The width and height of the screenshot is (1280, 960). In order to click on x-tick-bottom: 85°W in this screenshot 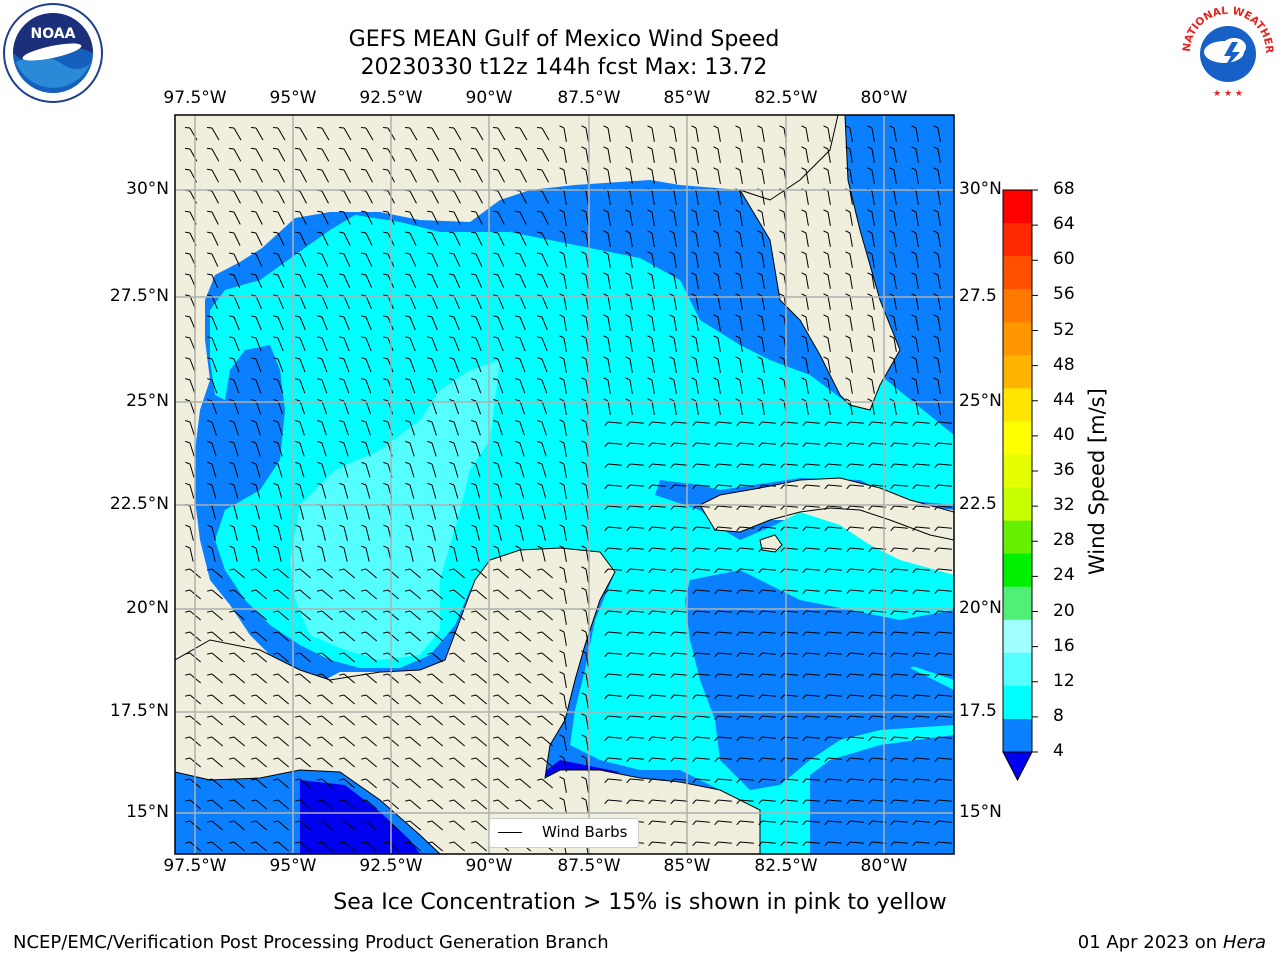, I will do `click(687, 866)`.